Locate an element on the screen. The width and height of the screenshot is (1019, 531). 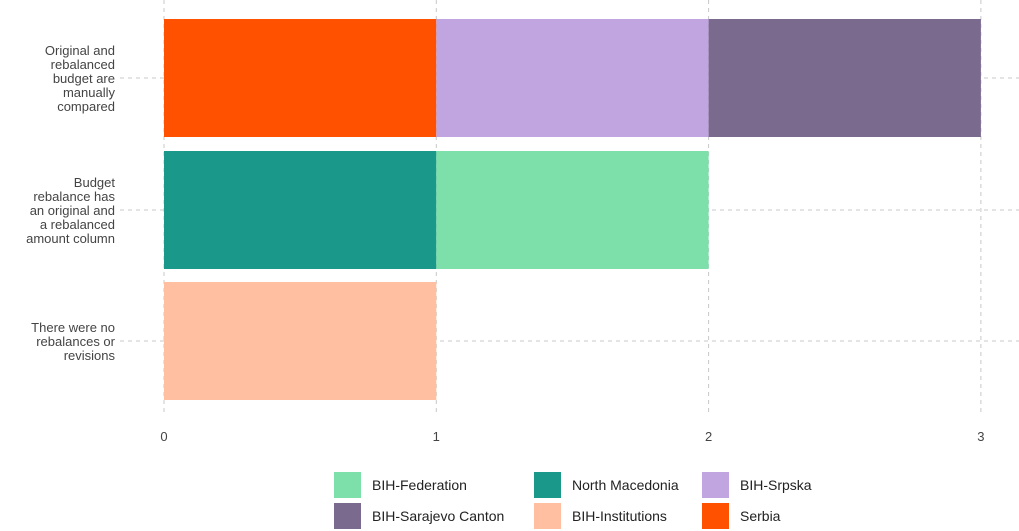
legend-label: BIH-Institutions is located at coordinates (619, 516).